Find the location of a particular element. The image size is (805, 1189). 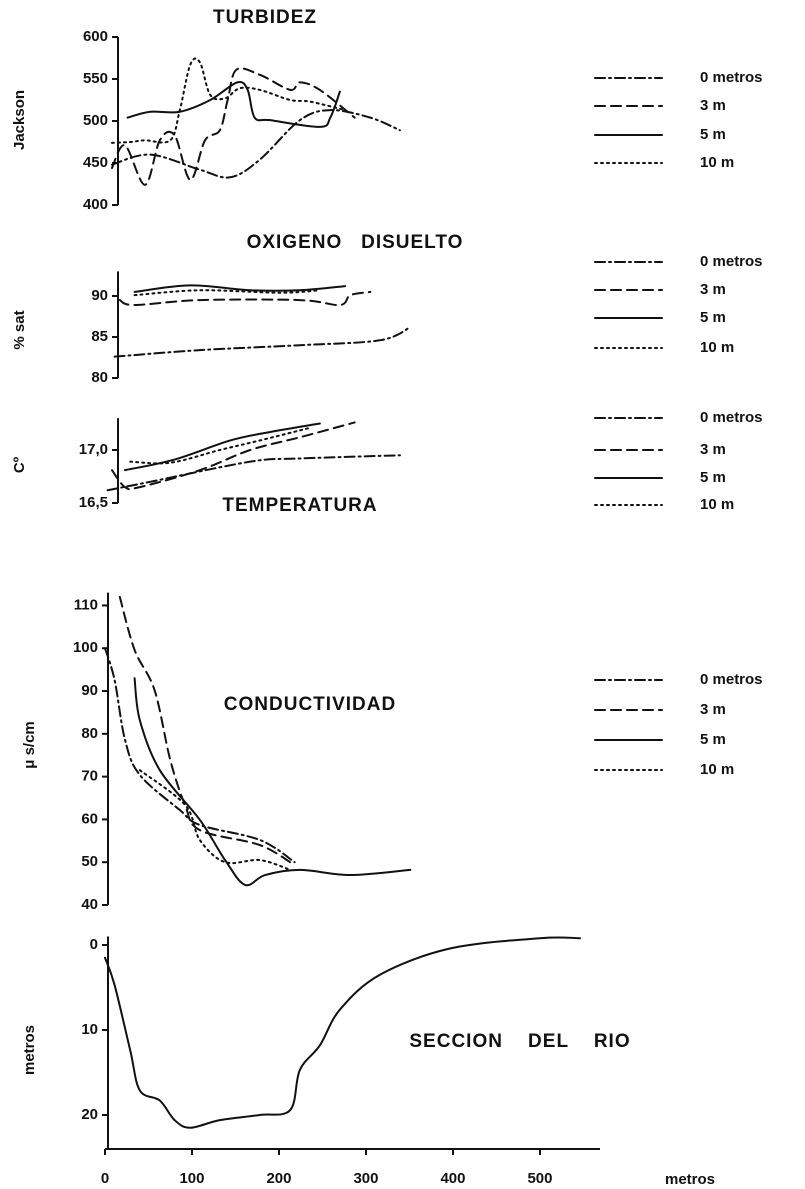

x-tick-label: 200 is located at coordinates (278, 1178).